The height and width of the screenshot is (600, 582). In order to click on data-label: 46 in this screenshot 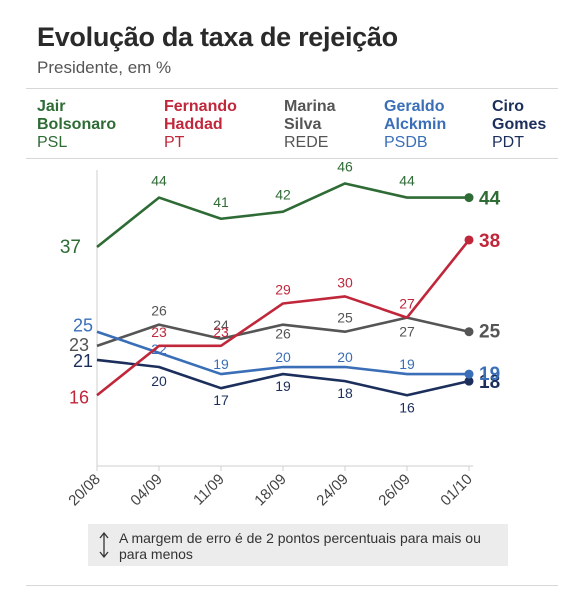, I will do `click(345, 166)`.